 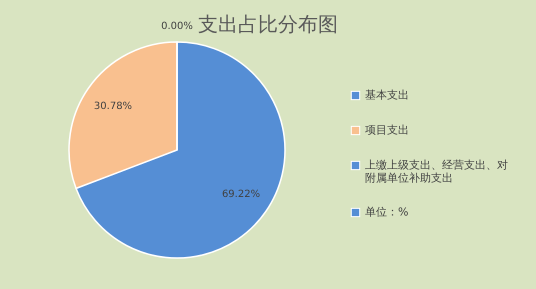 What do you see at coordinates (268, 24) in the screenshot?
I see `chart-title: 支出占比分布图` at bounding box center [268, 24].